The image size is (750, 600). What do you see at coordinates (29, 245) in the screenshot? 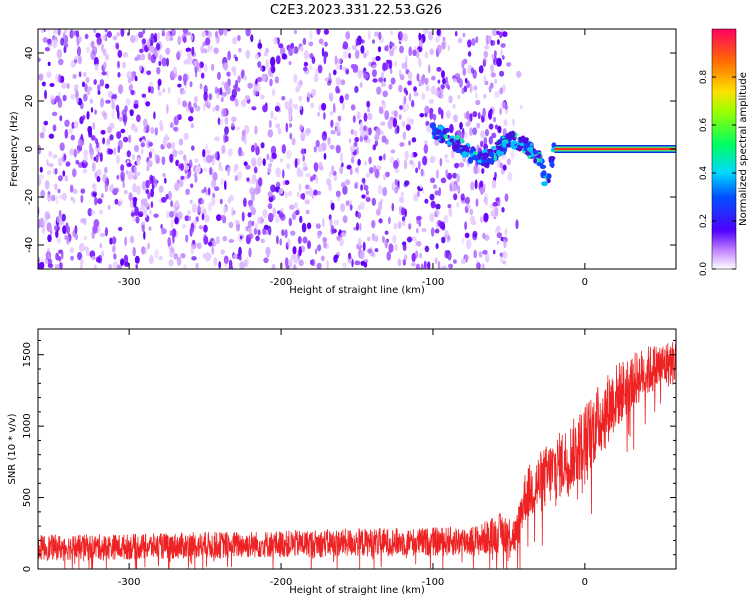
I see `spectrogram-ytick-label: -40` at bounding box center [29, 245].